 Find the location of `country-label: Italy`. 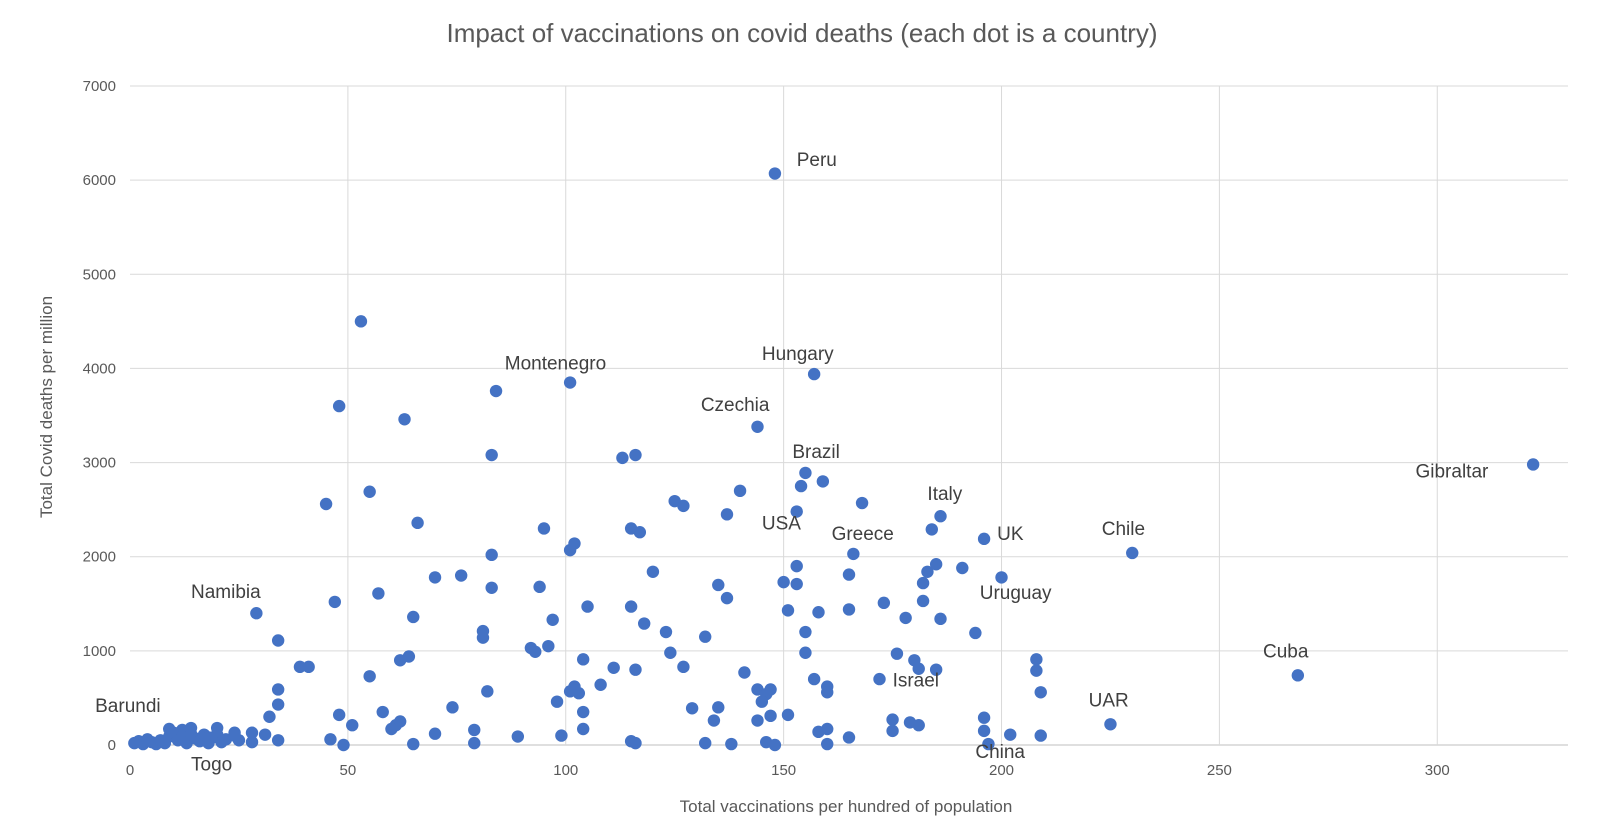

country-label: Italy is located at coordinates (944, 494).